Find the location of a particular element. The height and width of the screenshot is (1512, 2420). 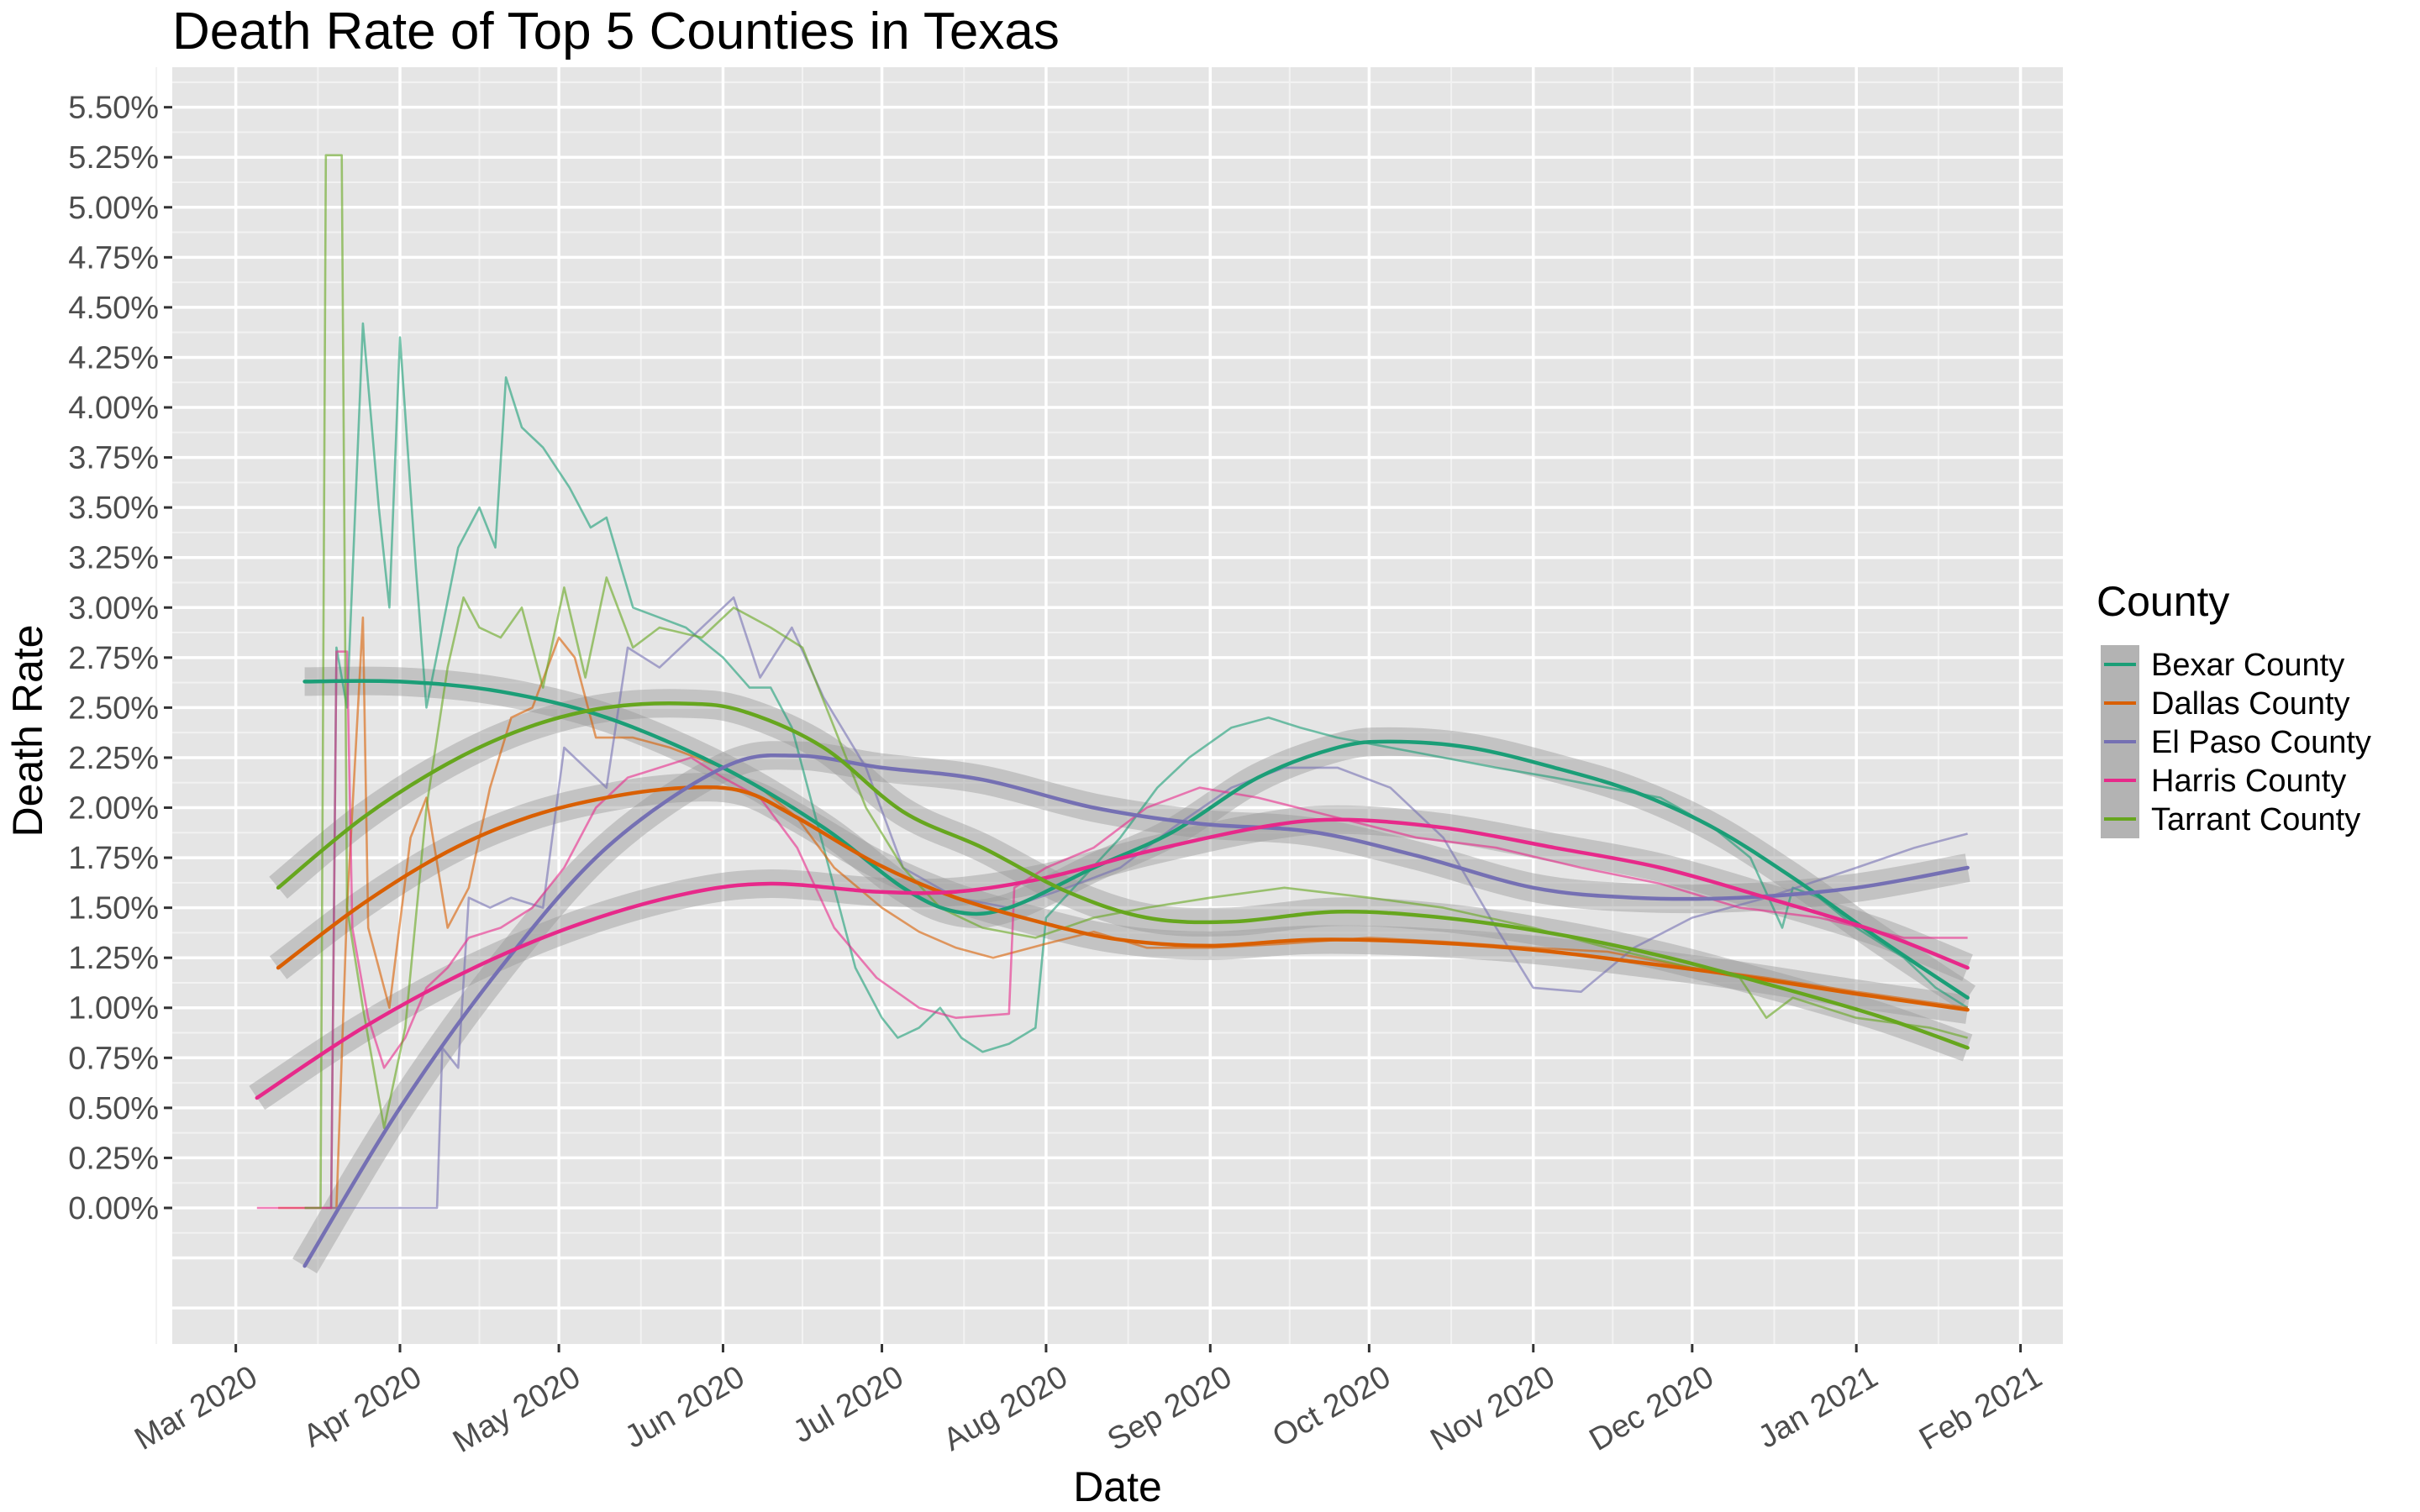

y-tick-label: 0.75% is located at coordinates (113, 1058).